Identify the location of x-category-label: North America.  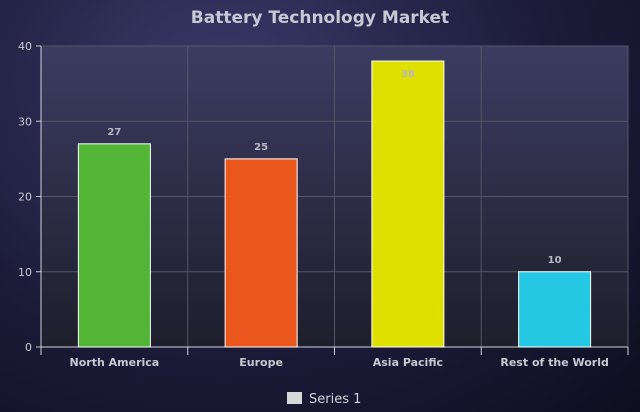
(115, 362).